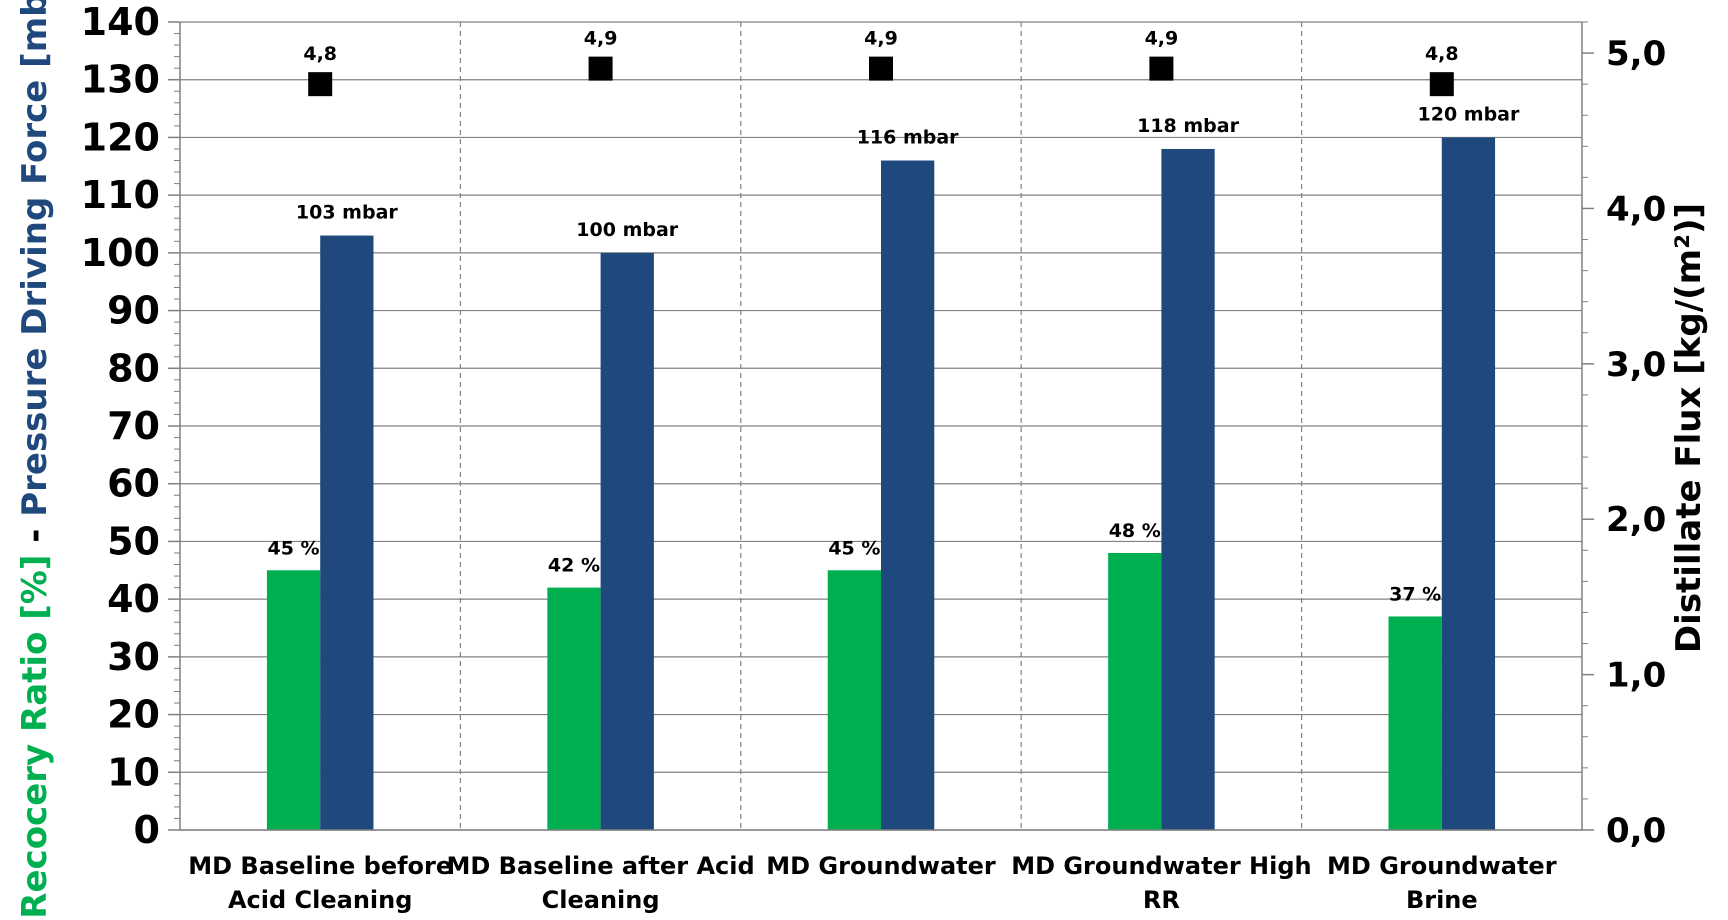 The width and height of the screenshot is (1728, 920). What do you see at coordinates (1415, 594) in the screenshot?
I see `data-label-recovery: 37 %` at bounding box center [1415, 594].